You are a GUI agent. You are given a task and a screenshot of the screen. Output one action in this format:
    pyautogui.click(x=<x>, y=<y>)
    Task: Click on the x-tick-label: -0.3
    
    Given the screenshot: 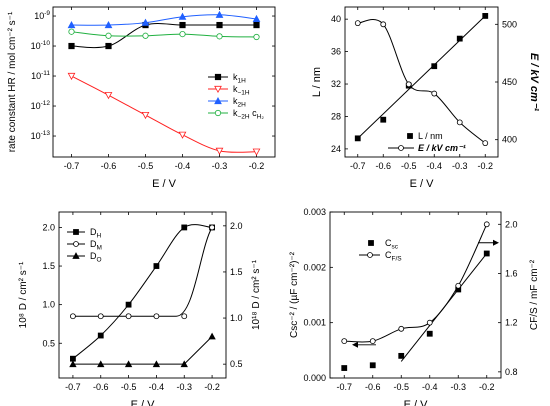 What is the action you would take?
    pyautogui.click(x=458, y=387)
    